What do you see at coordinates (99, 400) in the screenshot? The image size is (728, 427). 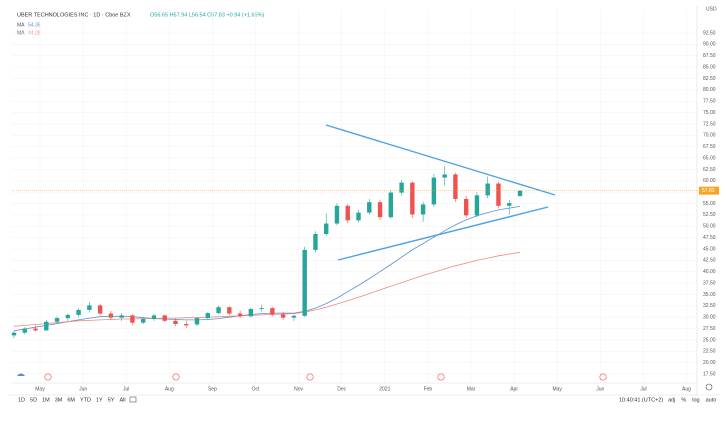 I see `period-button: 1Y` at bounding box center [99, 400].